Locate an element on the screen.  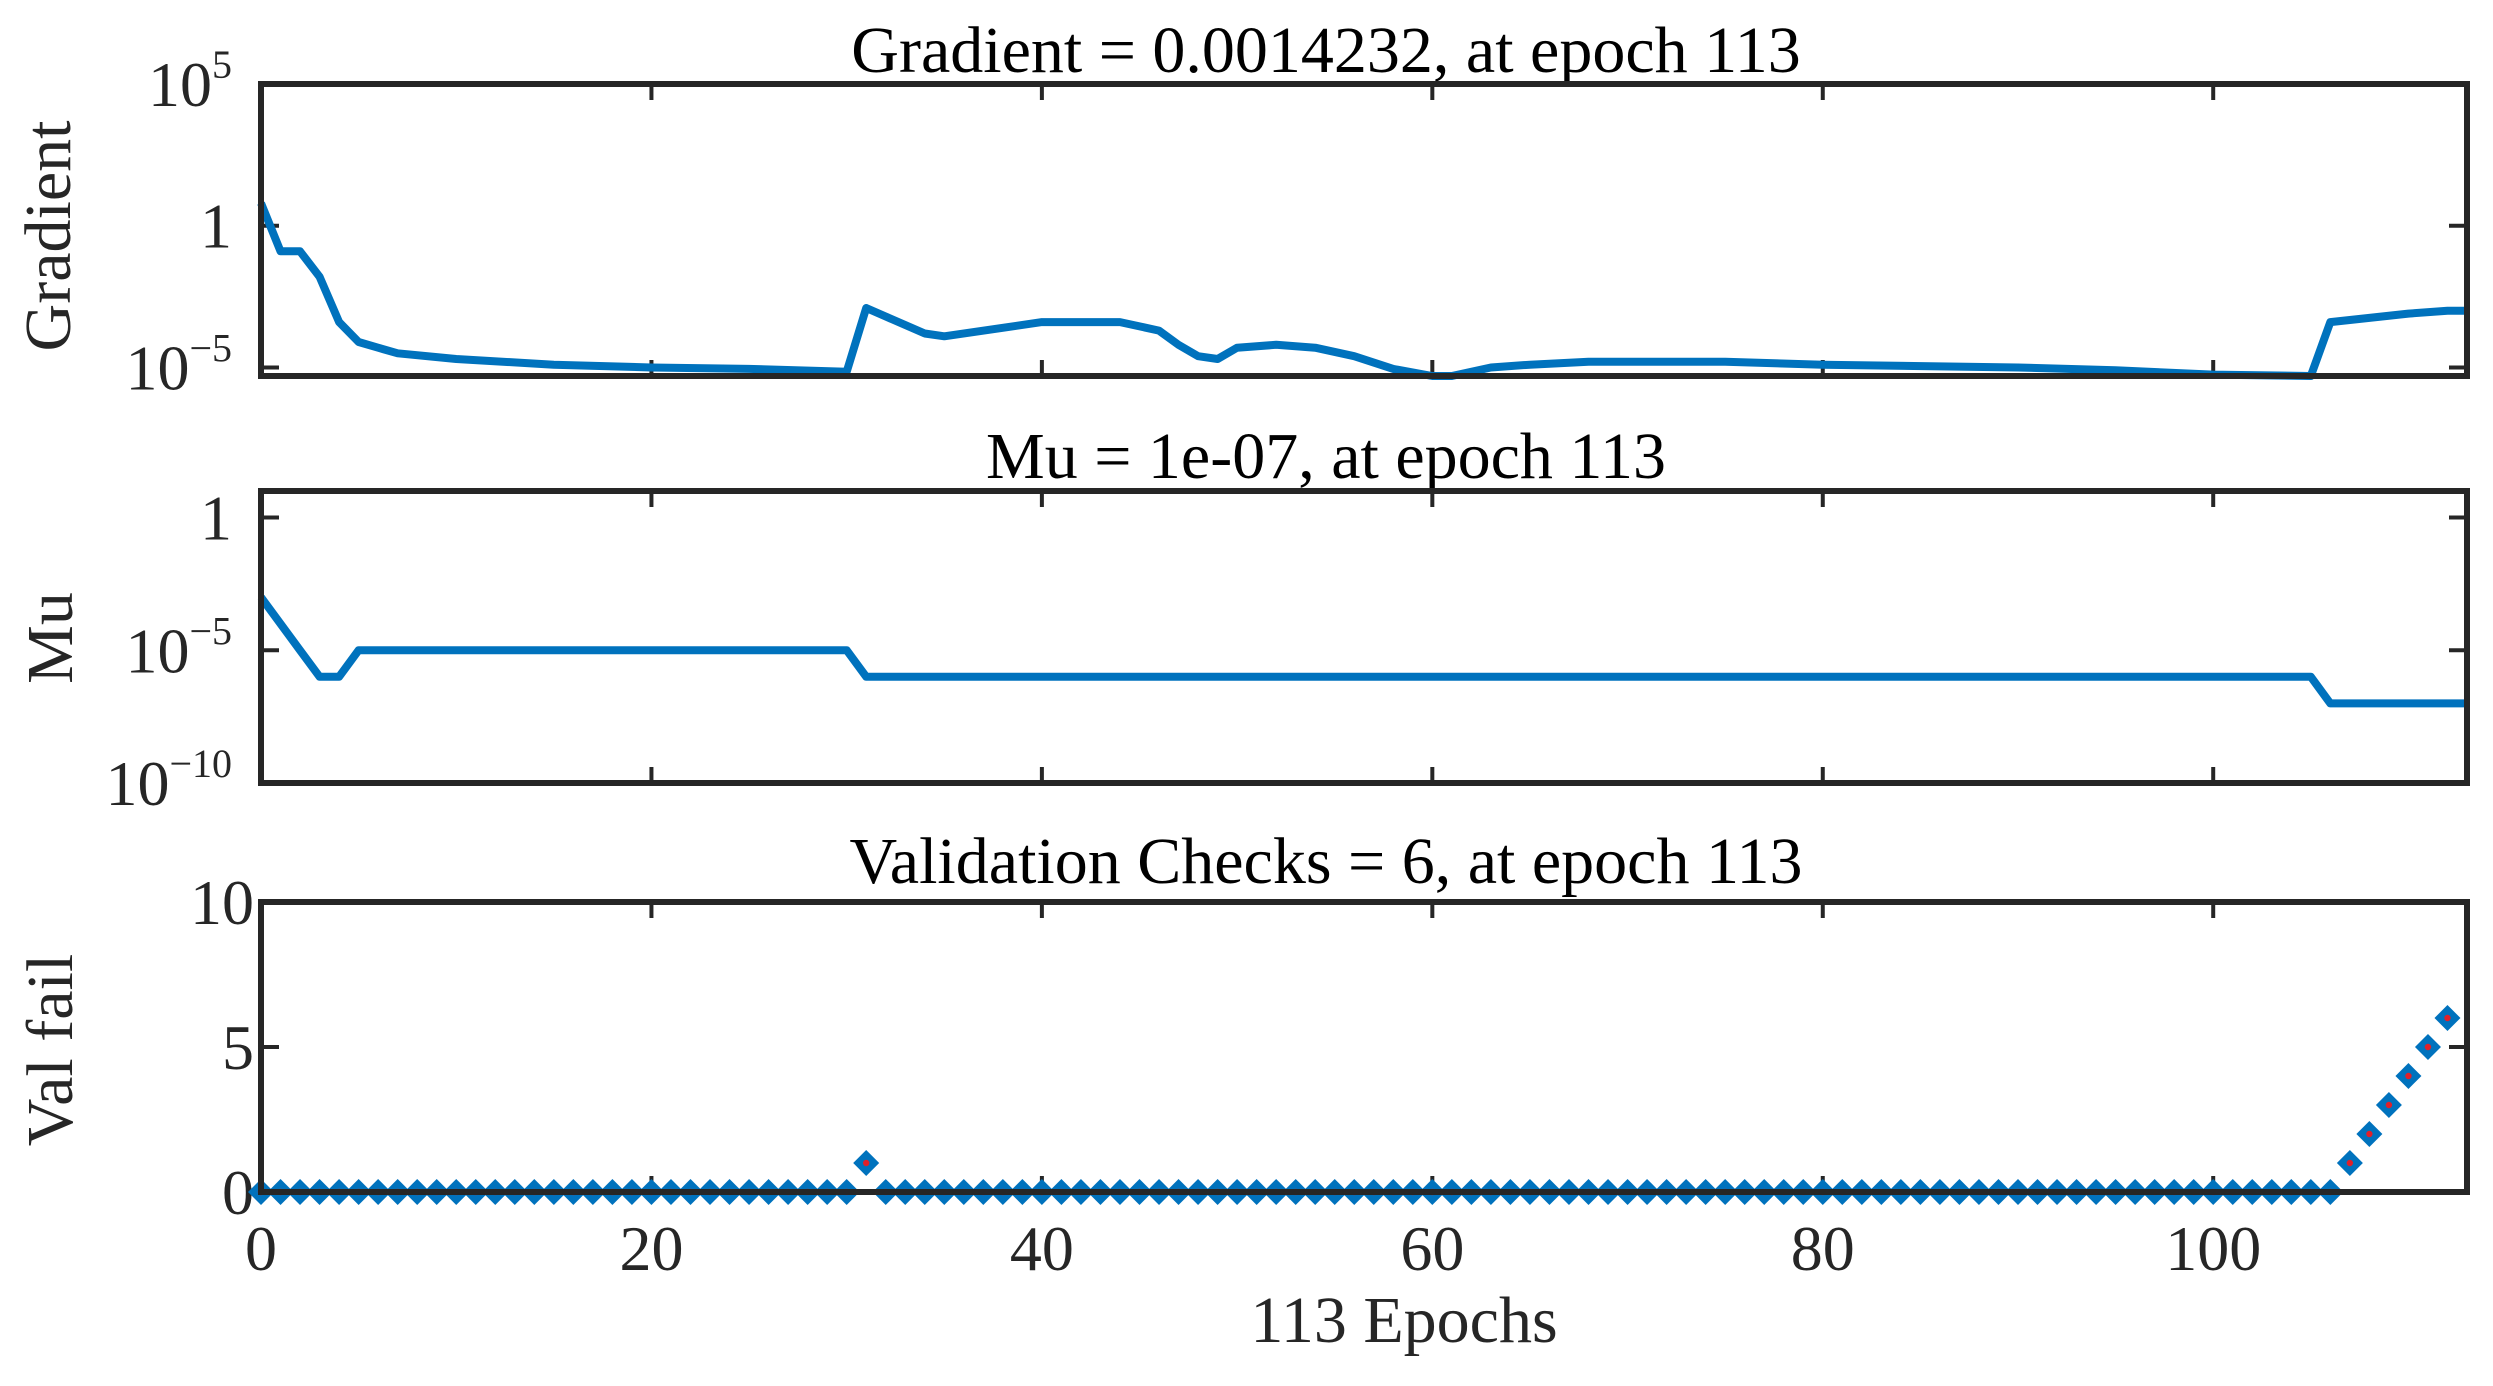
val-fail-markers is located at coordinates (1354, 1105).